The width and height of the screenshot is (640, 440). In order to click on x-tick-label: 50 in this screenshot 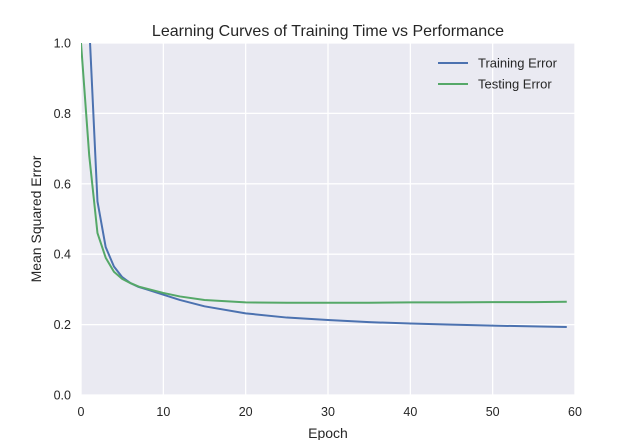, I will do `click(493, 412)`.